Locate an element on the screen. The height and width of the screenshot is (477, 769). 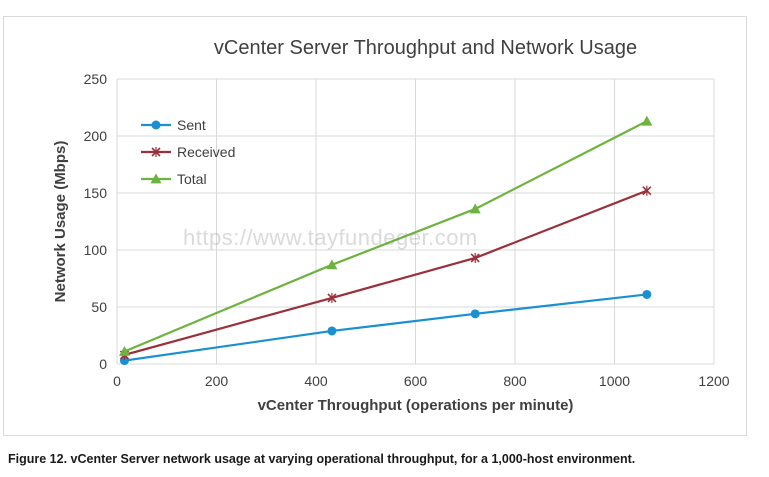
legend-label-received: Received is located at coordinates (206, 152).